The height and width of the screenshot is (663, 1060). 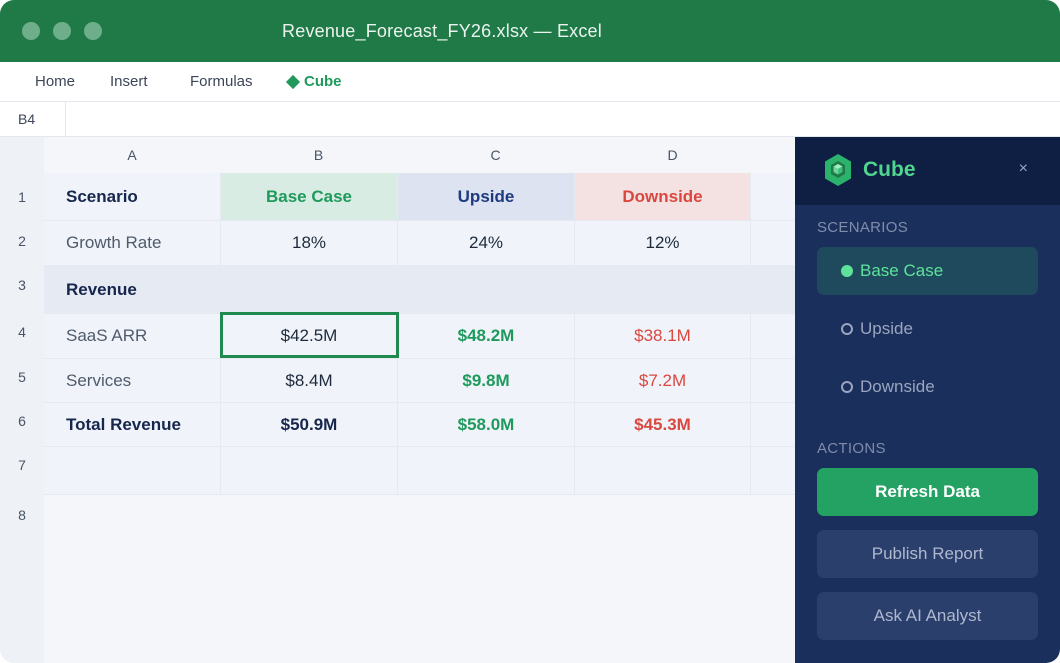 What do you see at coordinates (927, 616) in the screenshot?
I see `ask-ai-analyst-button: Ask AI Analyst` at bounding box center [927, 616].